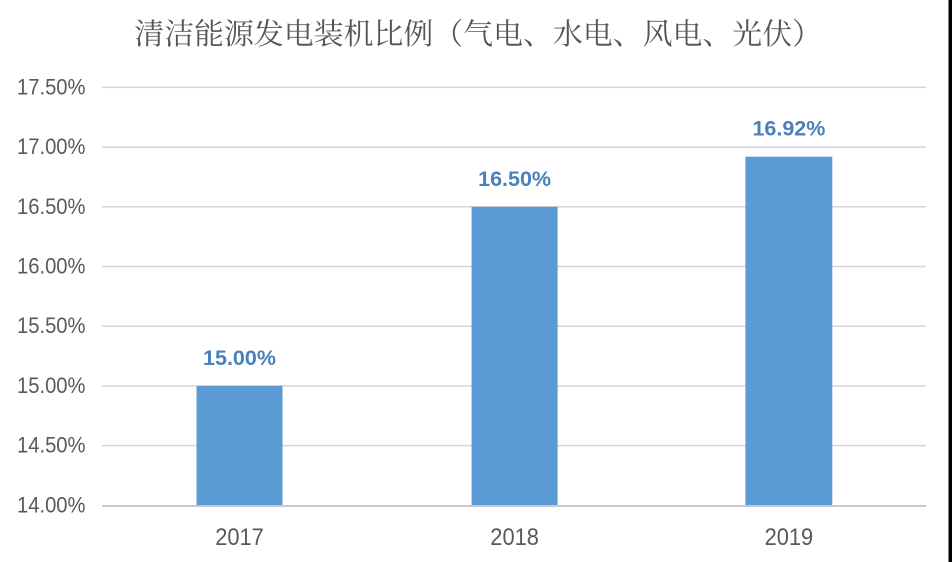 The height and width of the screenshot is (562, 952). I want to click on svg-text: 15.50%, so click(51, 325).